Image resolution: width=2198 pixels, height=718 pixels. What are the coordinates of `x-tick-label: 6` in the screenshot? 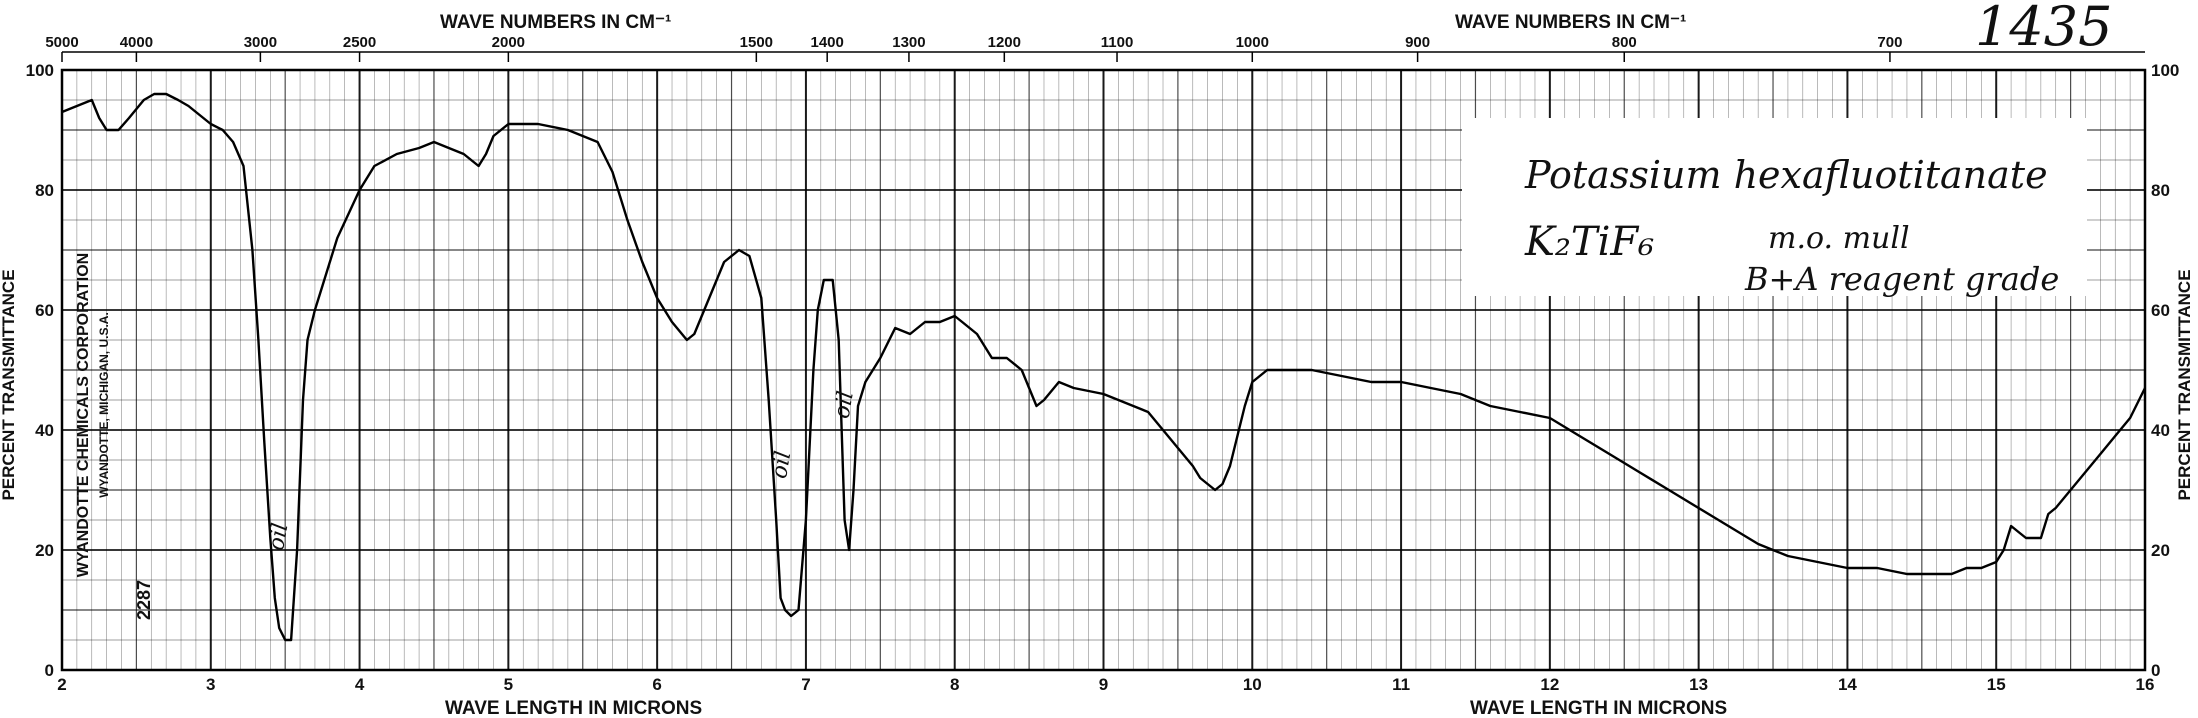 It's located at (656, 684).